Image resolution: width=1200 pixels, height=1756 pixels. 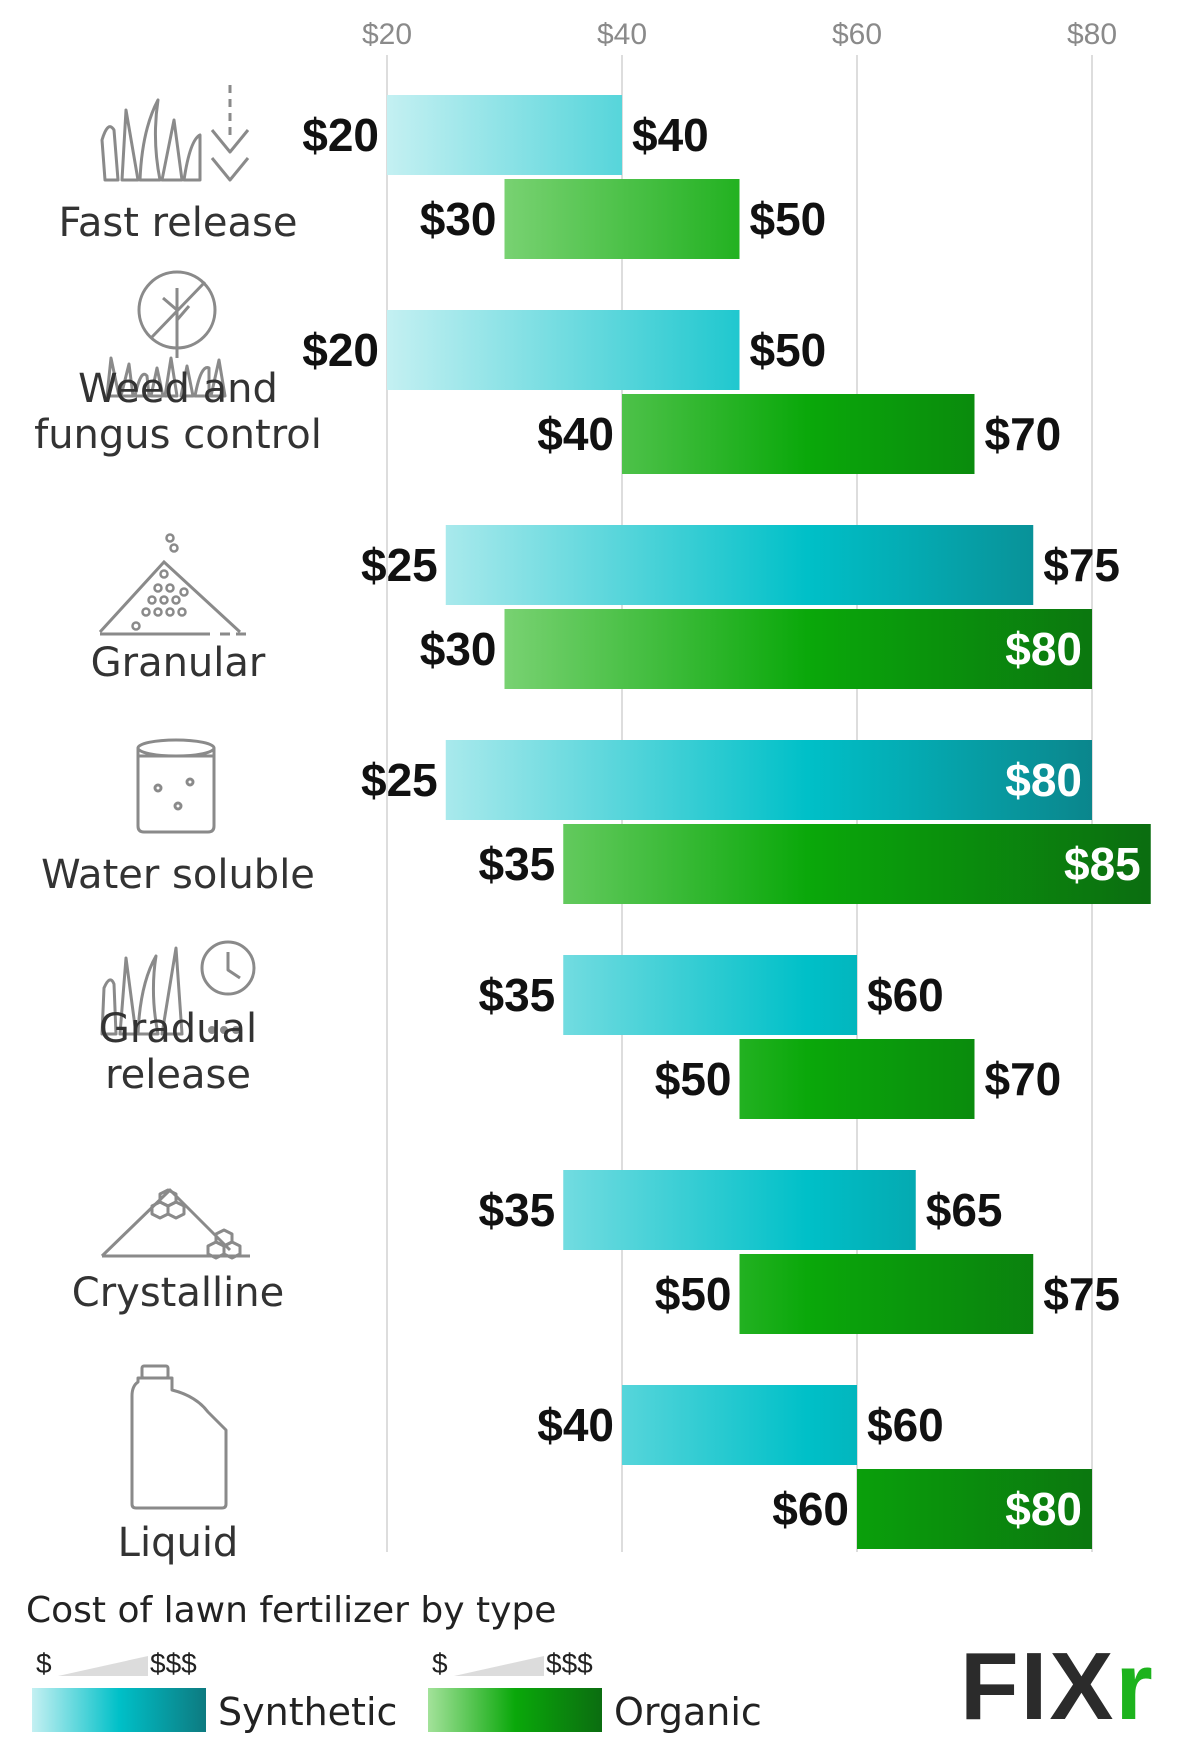 I want to click on legend-synthetic-scale-low: $, so click(x=44, y=1663).